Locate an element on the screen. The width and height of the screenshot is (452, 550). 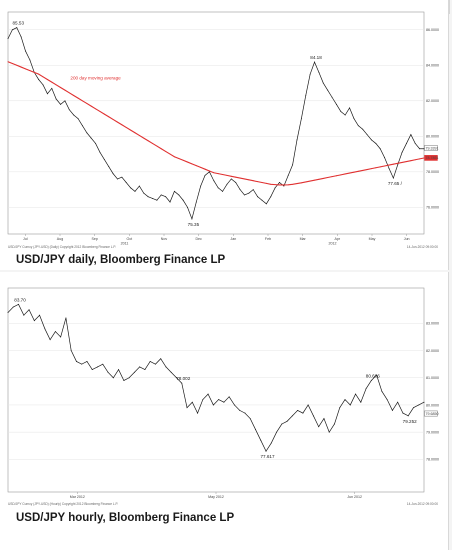
last-price-tag is located at coordinates (431, 148).